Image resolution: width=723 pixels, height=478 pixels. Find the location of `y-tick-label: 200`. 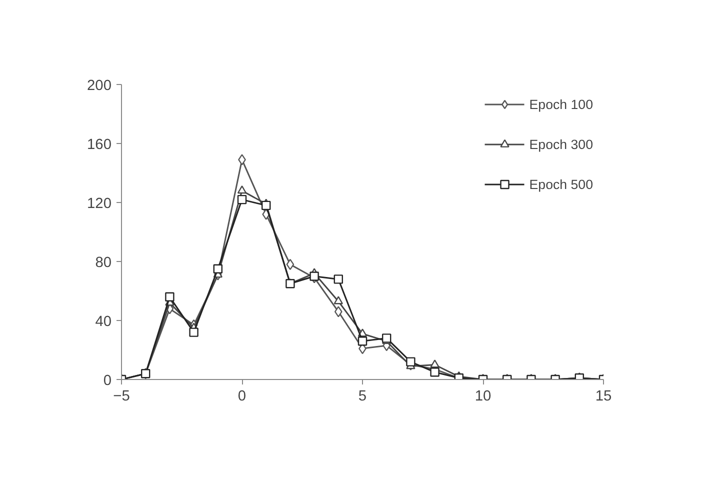

y-tick-label: 200 is located at coordinates (99, 86).